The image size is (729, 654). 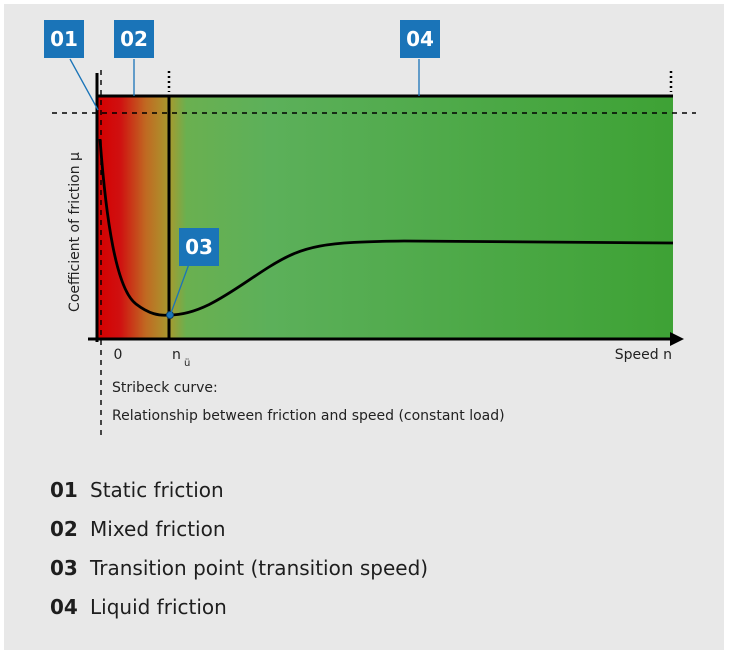 I want to click on svg-text: 03, so click(x=199, y=247).